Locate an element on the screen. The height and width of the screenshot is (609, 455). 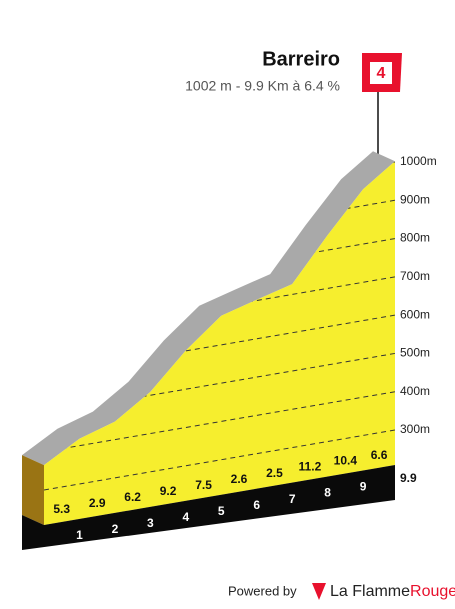
logo is located at coordinates (319, 591).